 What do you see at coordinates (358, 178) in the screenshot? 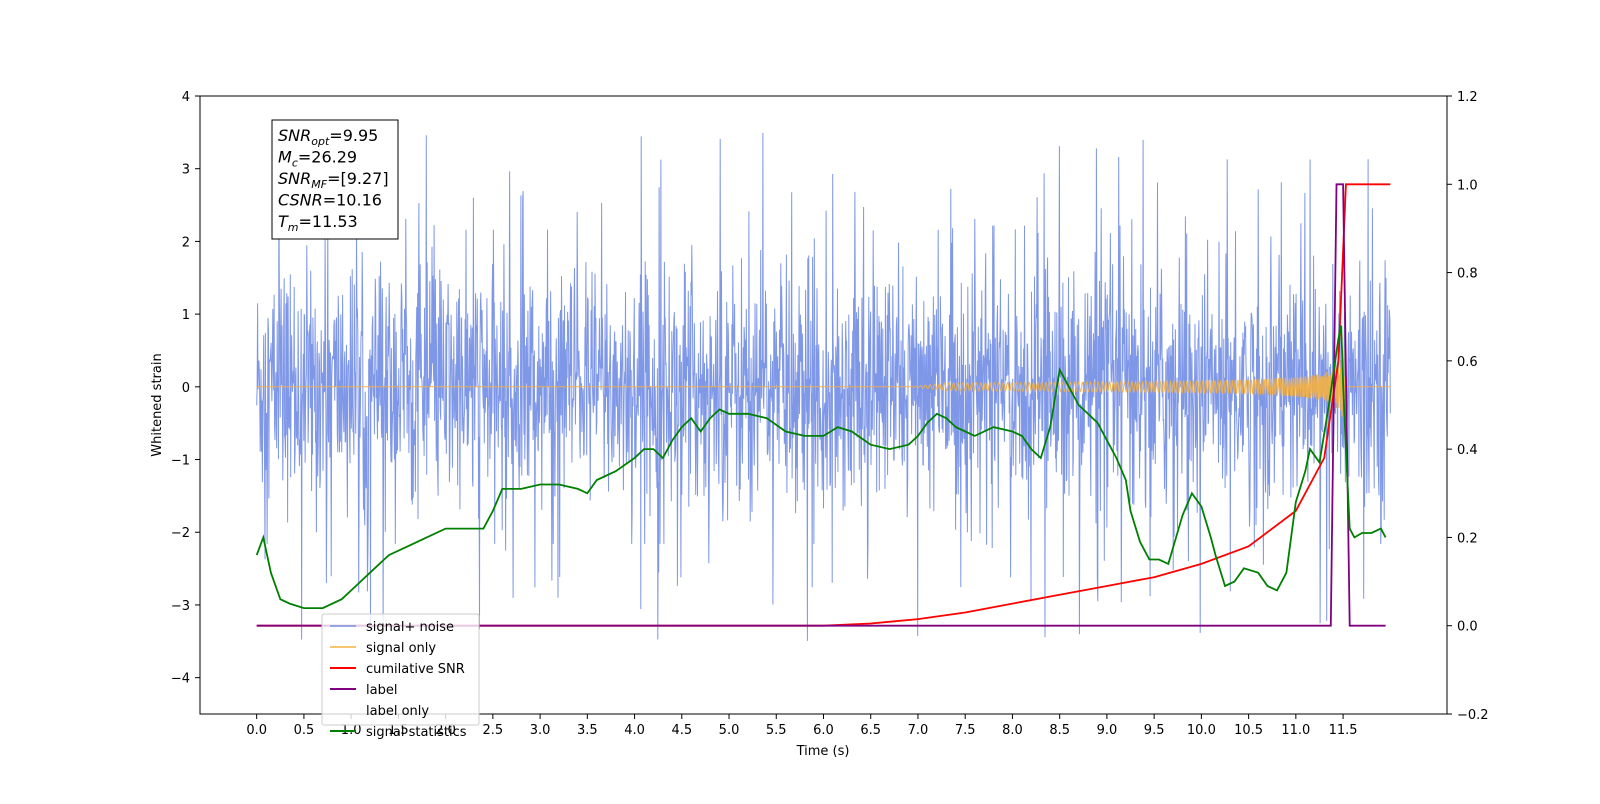
I see `annotation-value: =[9.27]` at bounding box center [358, 178].